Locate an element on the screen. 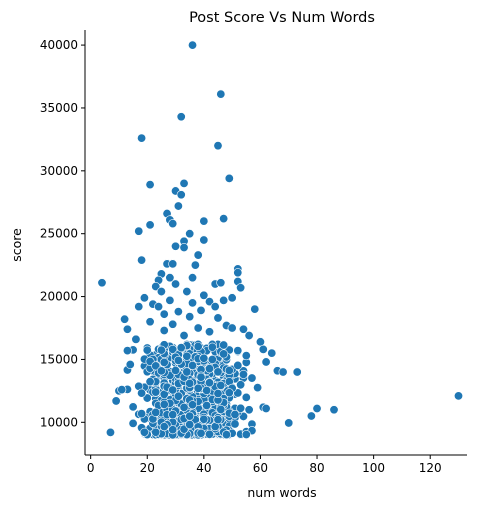  y-tick-label: 25000 is located at coordinates (59, 234).